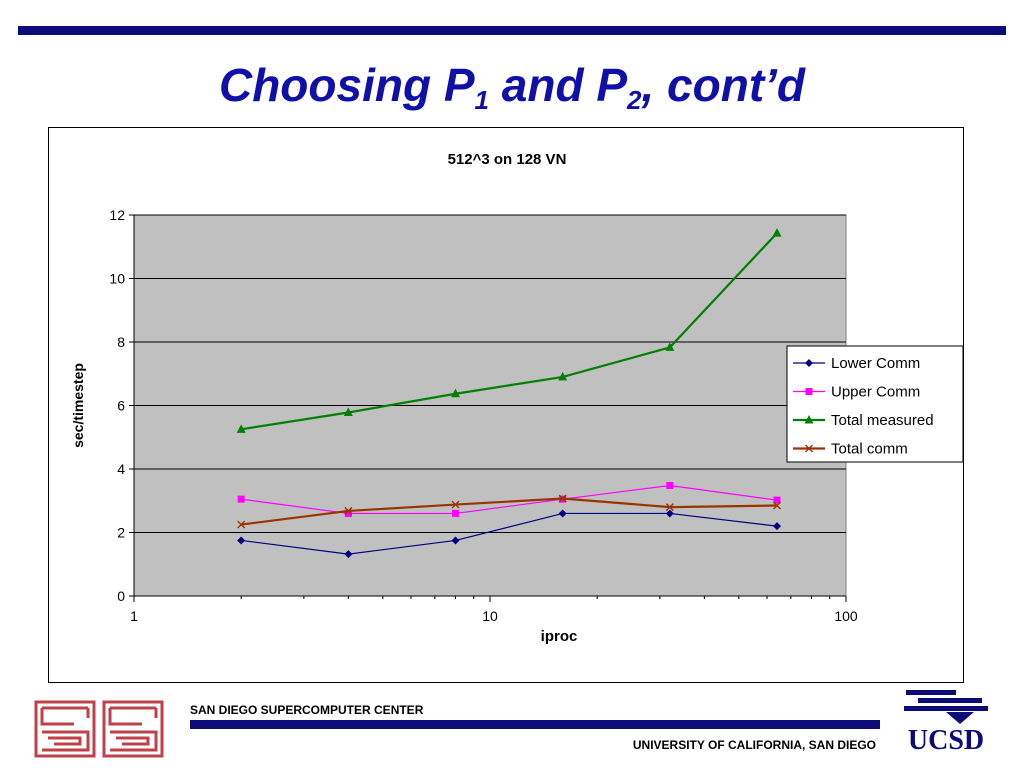 Image resolution: width=1024 pixels, height=768 pixels. Describe the element at coordinates (535, 724) in the screenshot. I see `footer-divider-bar` at that location.